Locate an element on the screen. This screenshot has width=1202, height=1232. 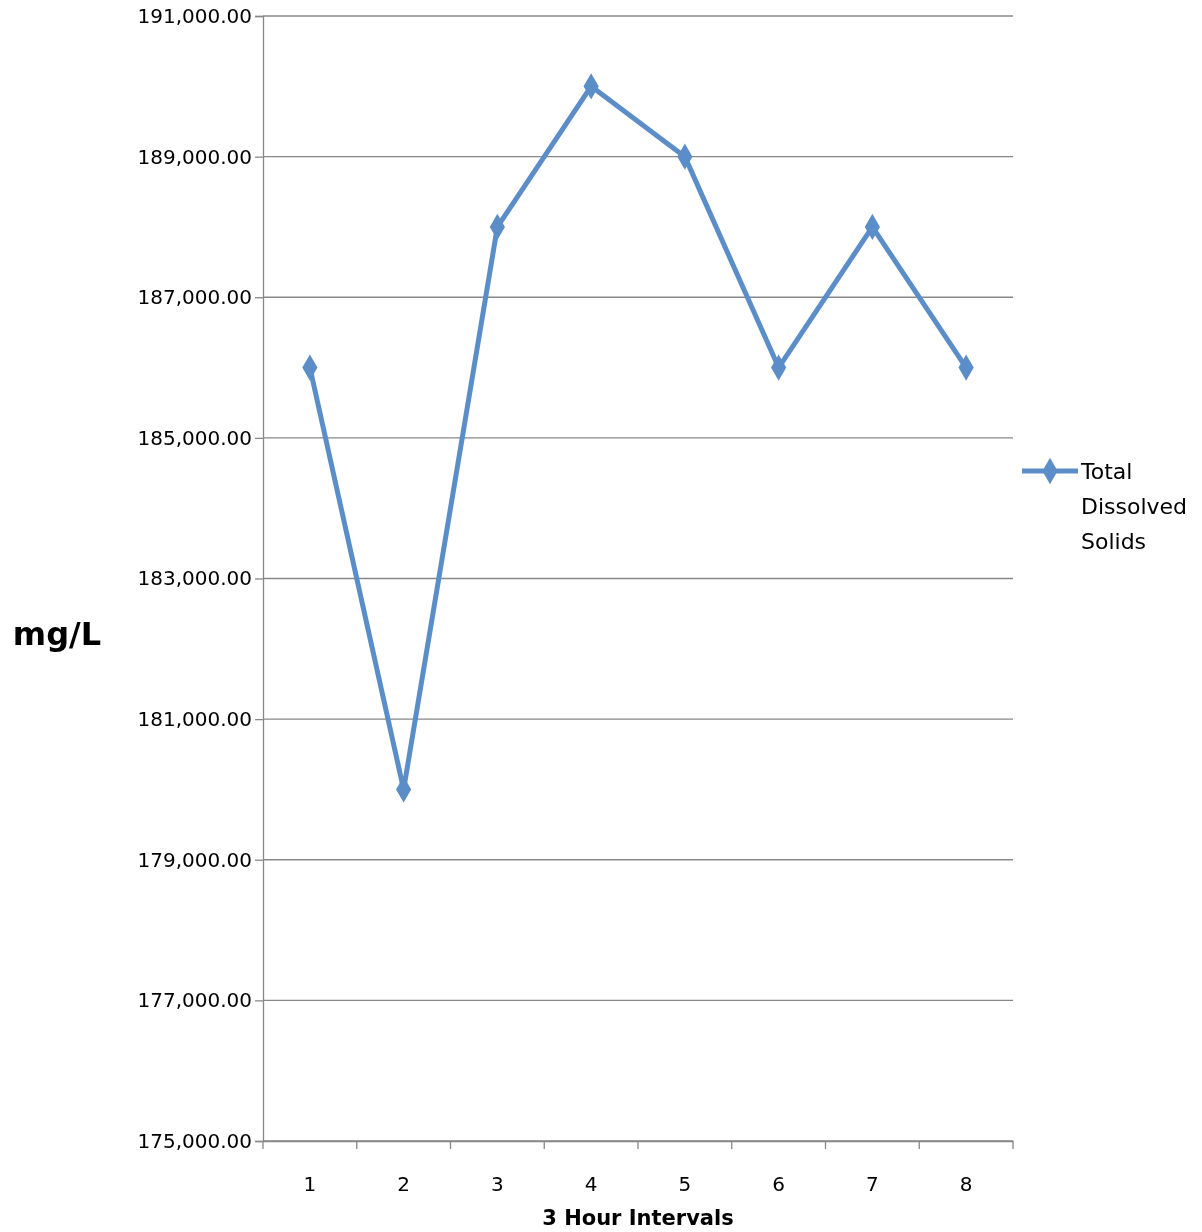
legend-label: Total Dissolved Solids is located at coordinates (1134, 506).